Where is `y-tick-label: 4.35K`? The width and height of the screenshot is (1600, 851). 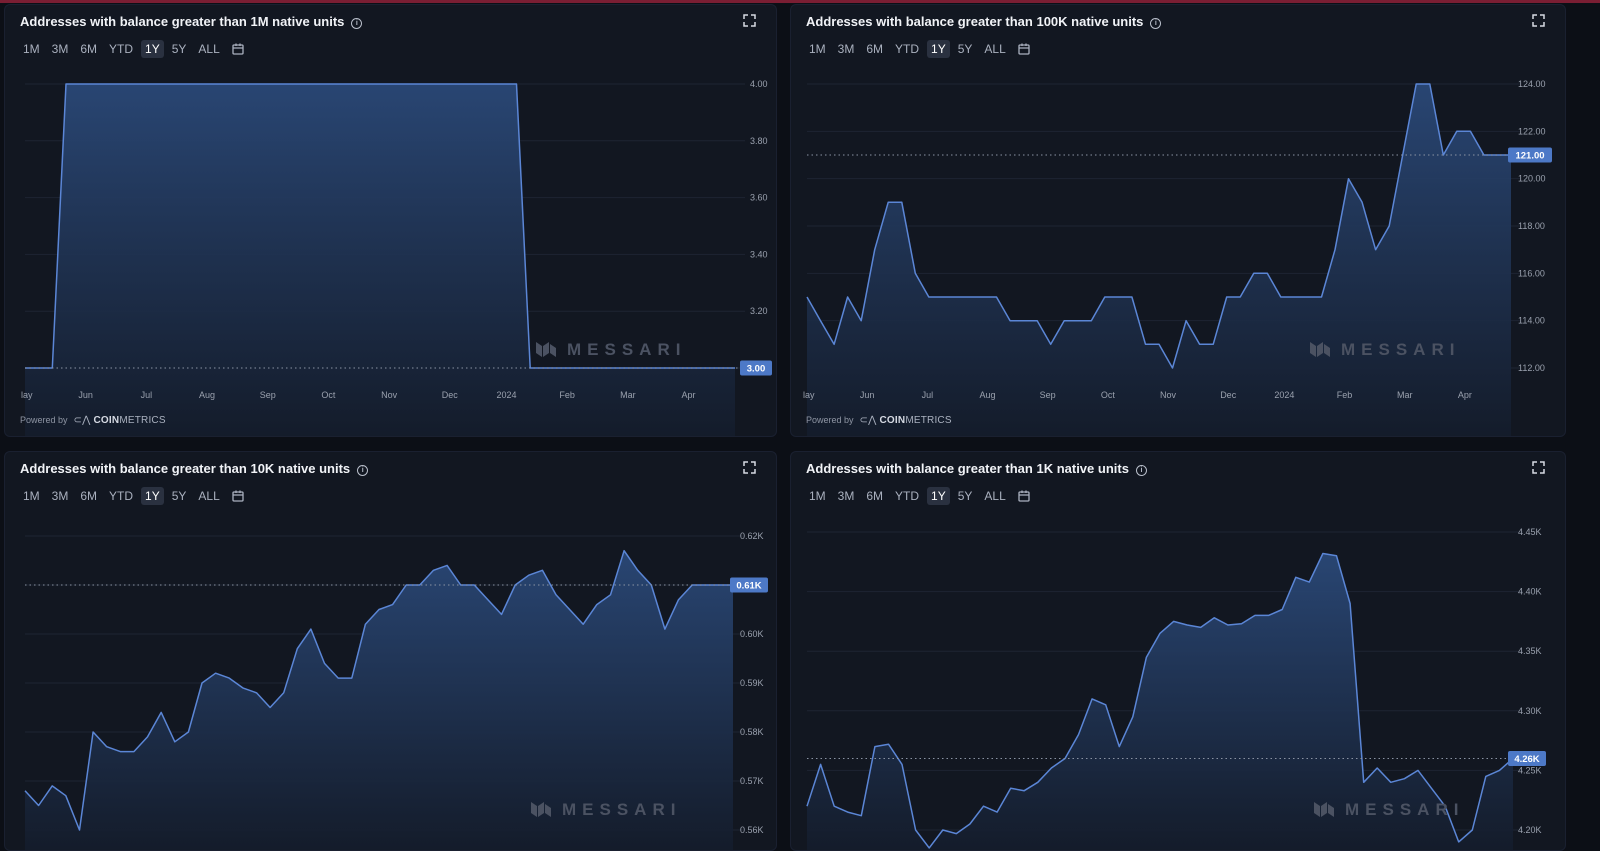
y-tick-label: 4.35K is located at coordinates (1530, 651).